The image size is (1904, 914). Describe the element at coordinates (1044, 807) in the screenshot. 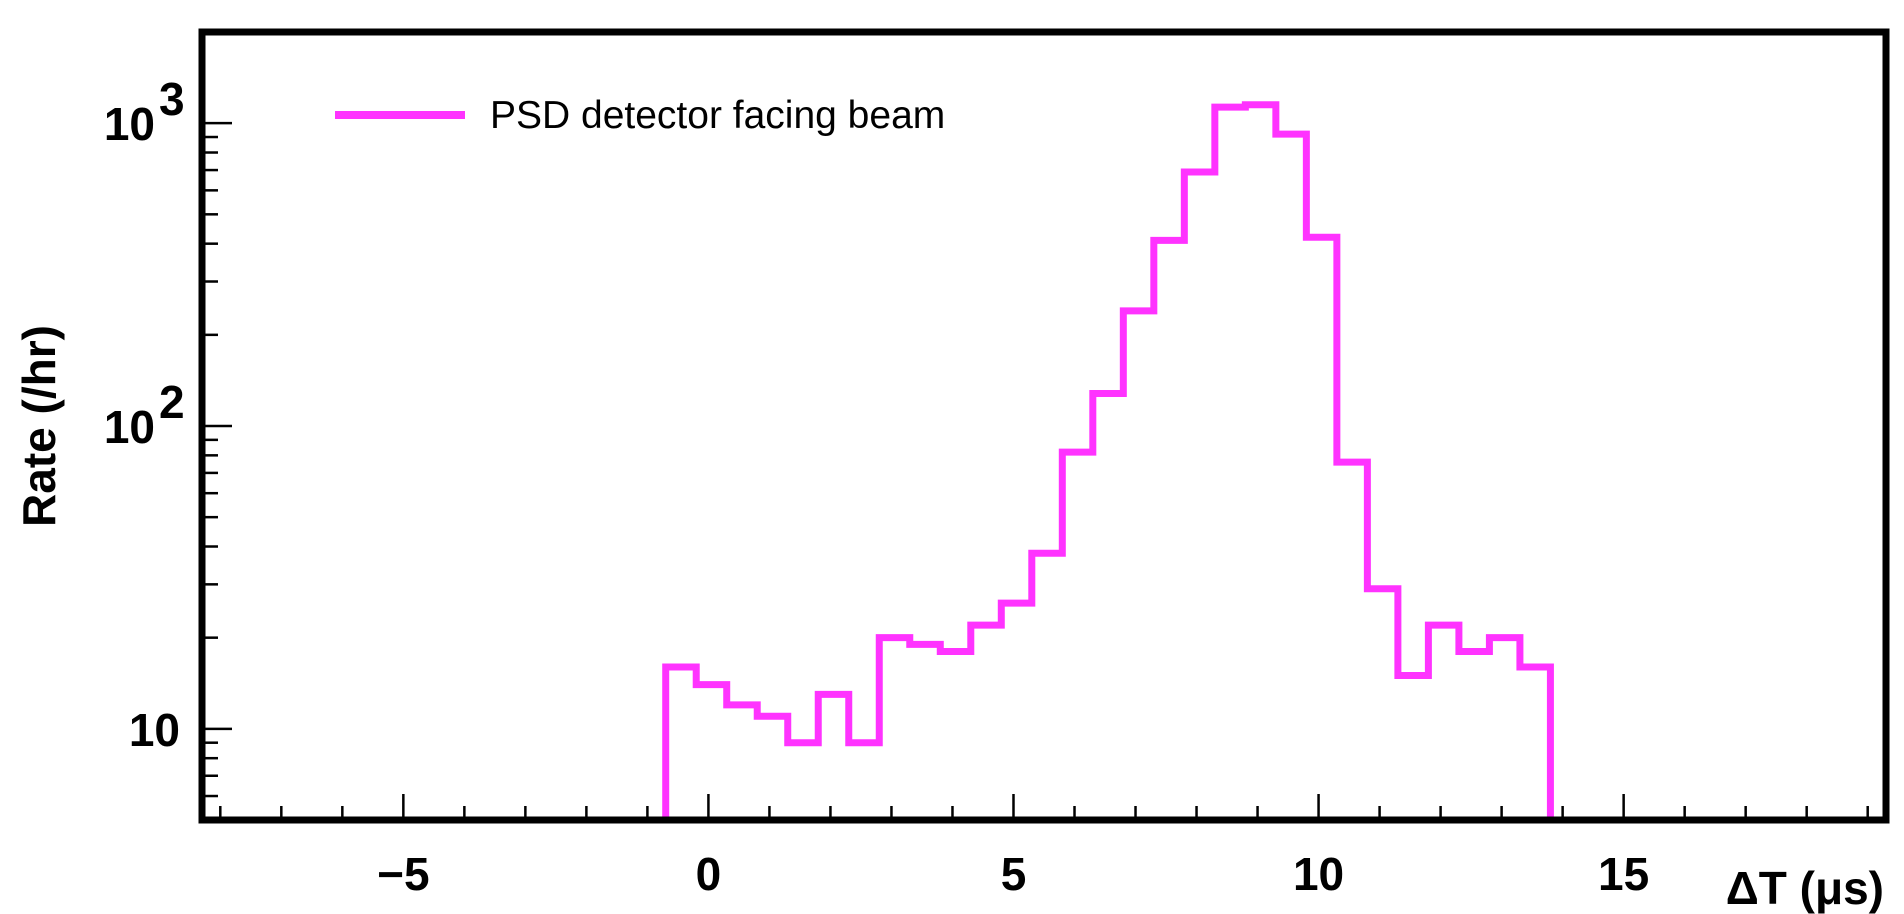

I see `x-axis-ticks` at that location.